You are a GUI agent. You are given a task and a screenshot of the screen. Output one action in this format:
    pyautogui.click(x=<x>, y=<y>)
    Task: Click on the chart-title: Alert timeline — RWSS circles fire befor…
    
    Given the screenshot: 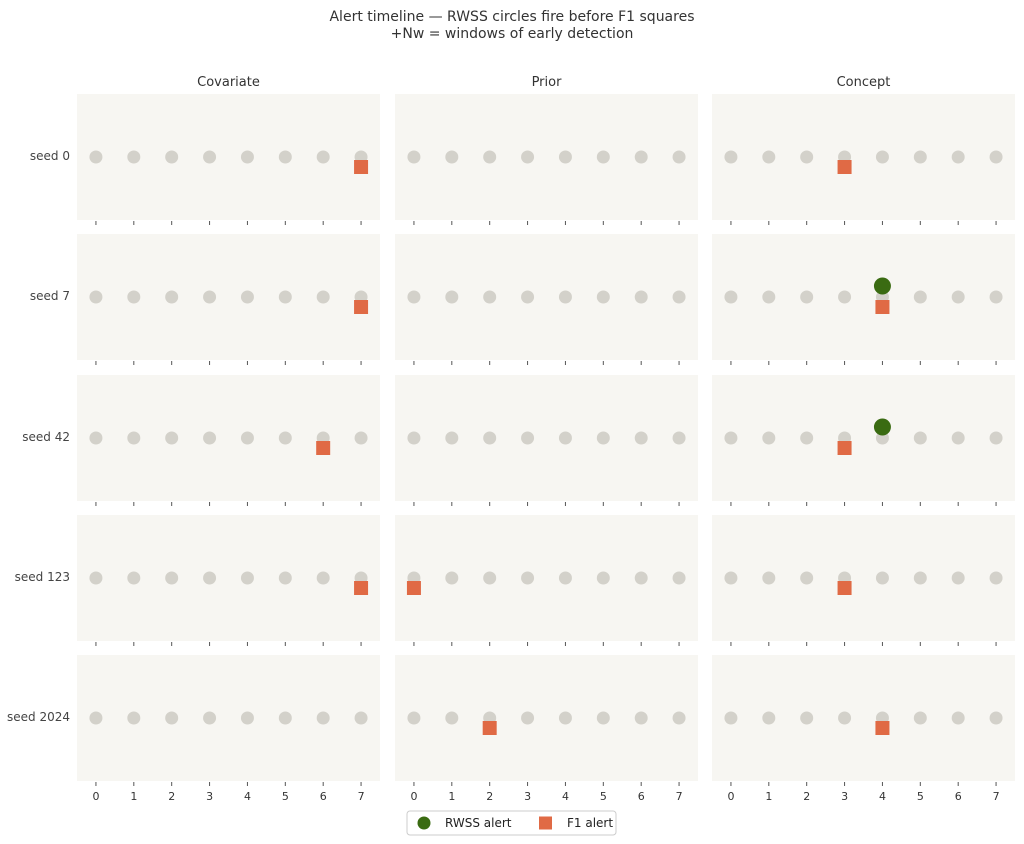 What is the action you would take?
    pyautogui.click(x=511, y=17)
    